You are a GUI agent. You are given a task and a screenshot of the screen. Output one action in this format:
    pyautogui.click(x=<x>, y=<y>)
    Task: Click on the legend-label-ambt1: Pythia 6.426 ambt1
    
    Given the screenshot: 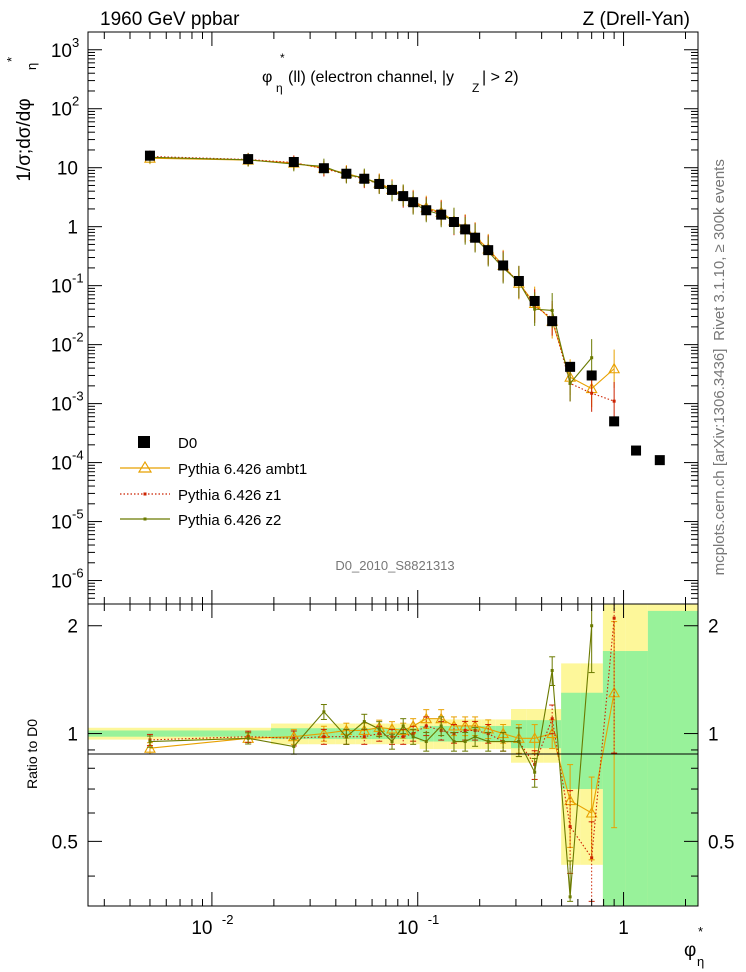 What is the action you would take?
    pyautogui.click(x=242, y=469)
    